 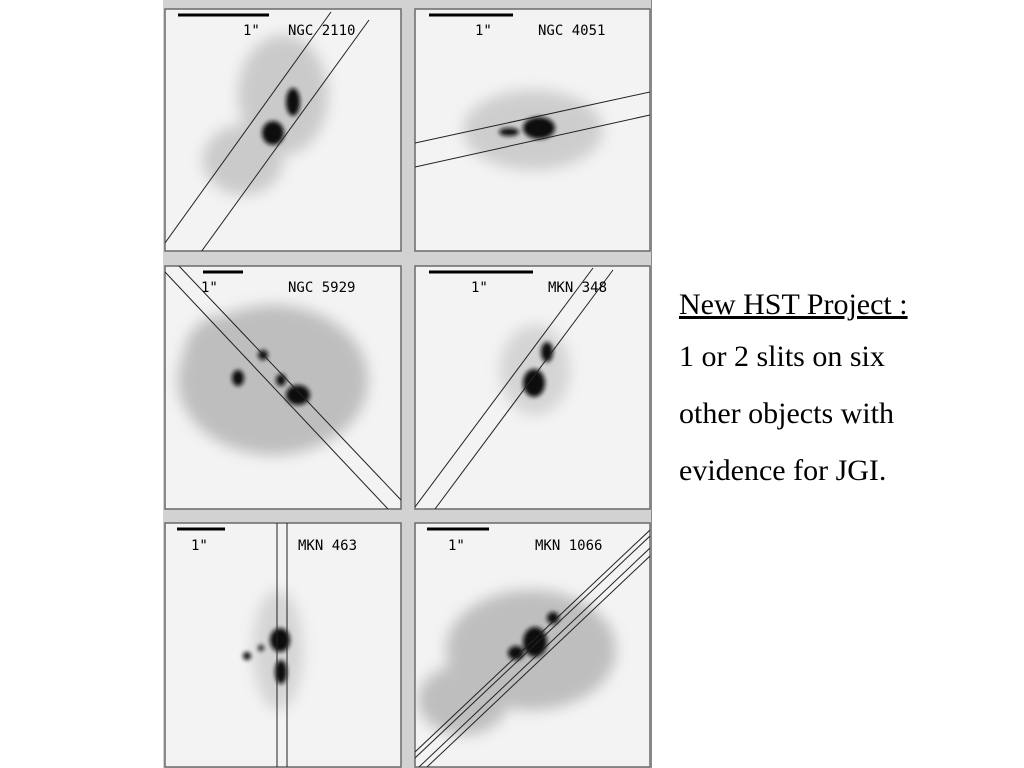 What do you see at coordinates (568, 546) in the screenshot?
I see `object-name-label: MKN 1066` at bounding box center [568, 546].